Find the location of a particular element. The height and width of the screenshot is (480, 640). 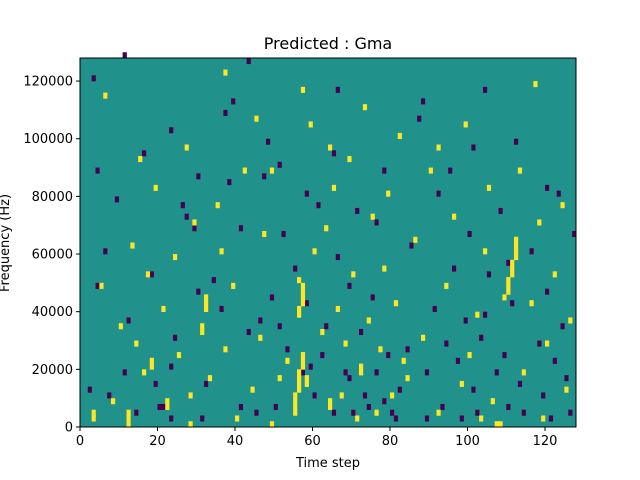

x-tick-label: 100 is located at coordinates (467, 441).